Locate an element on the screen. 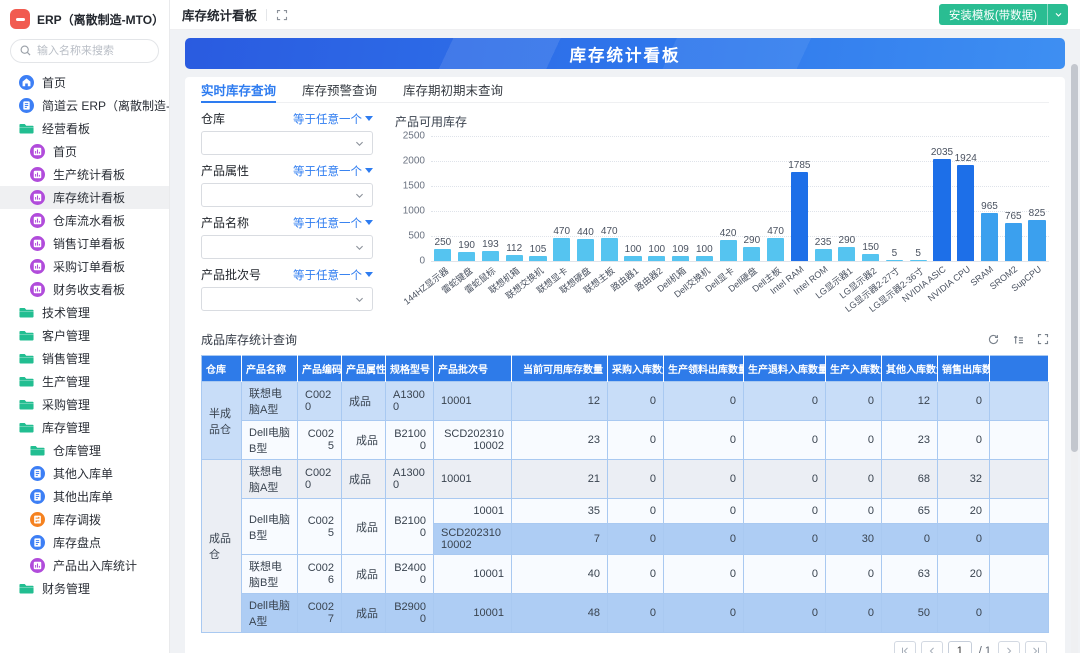  column-settings-icon is located at coordinates (1018, 339).